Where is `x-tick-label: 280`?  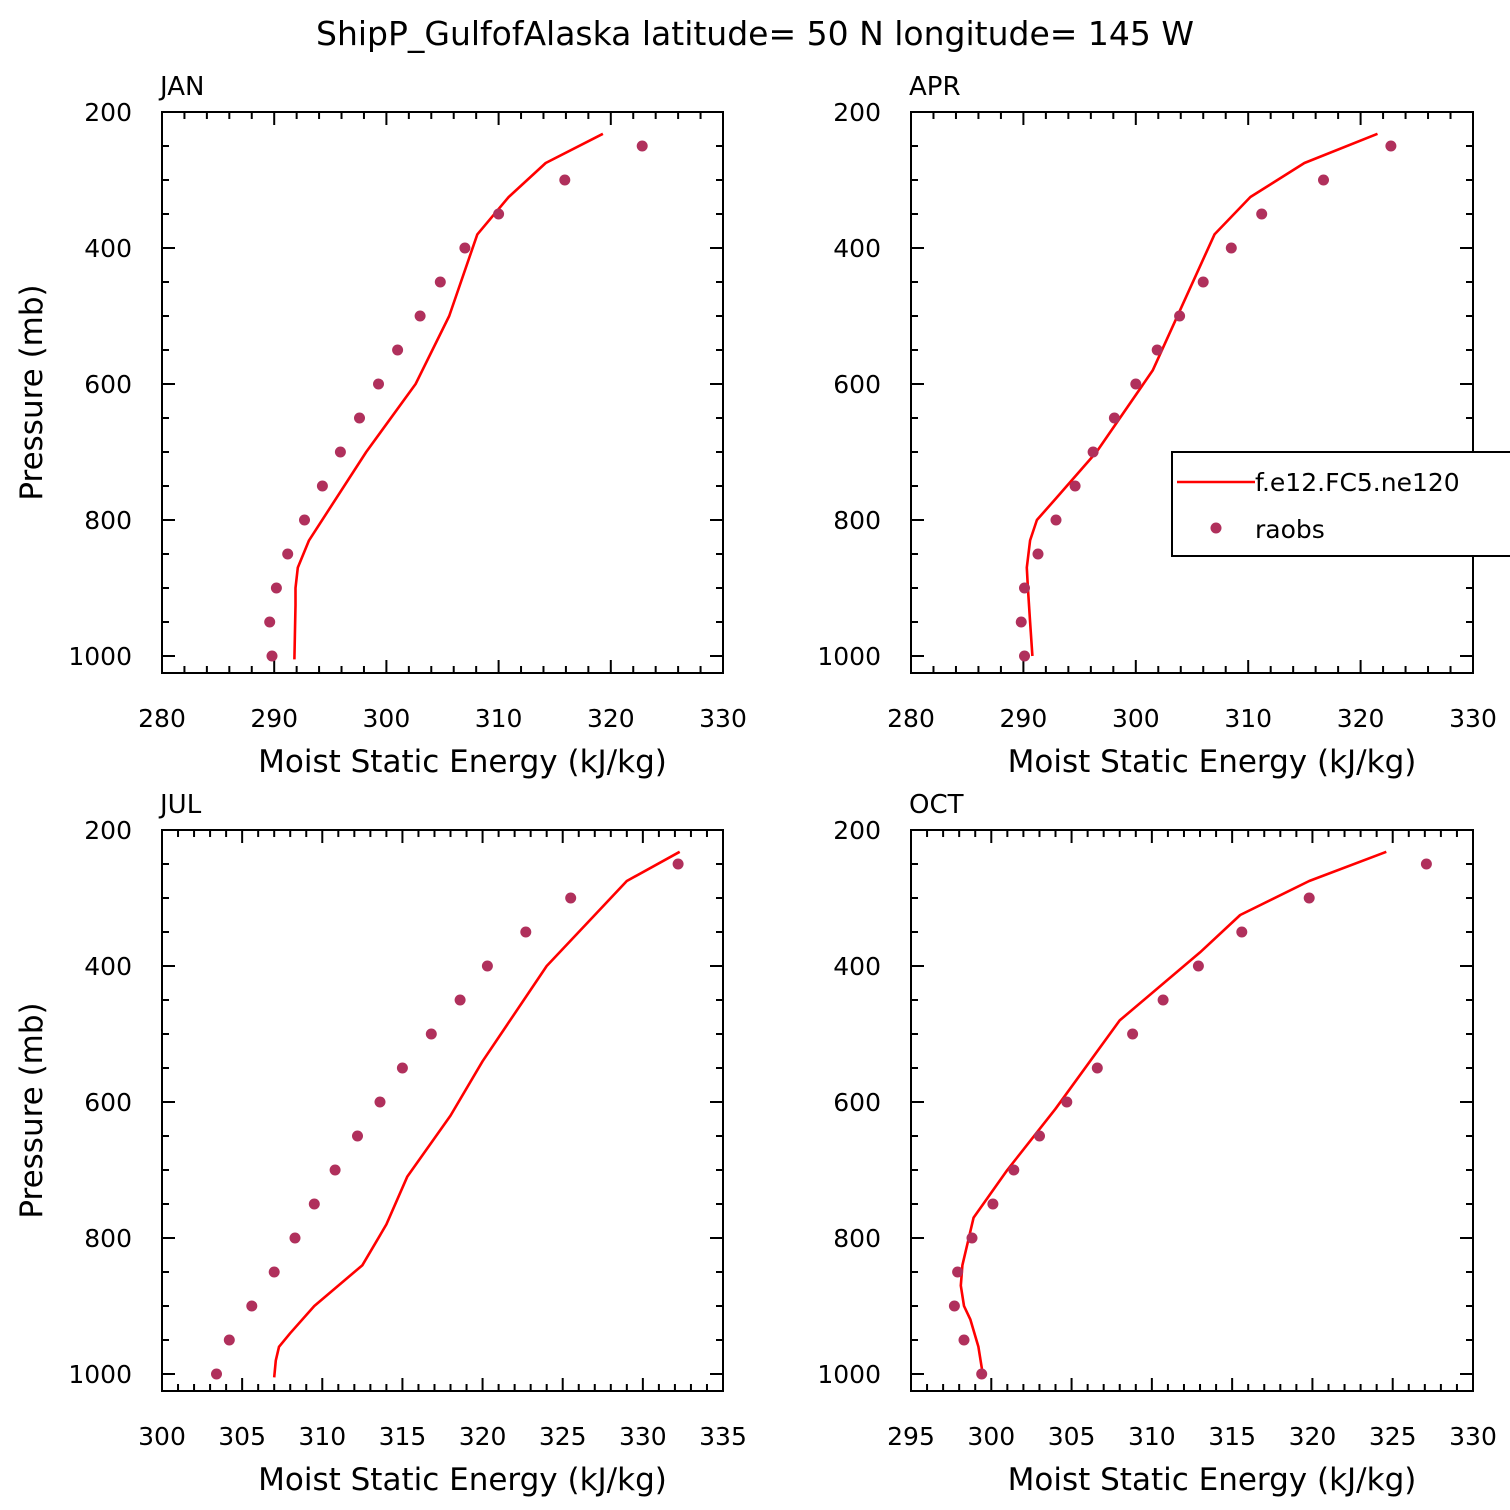
x-tick-label: 280 is located at coordinates (162, 718).